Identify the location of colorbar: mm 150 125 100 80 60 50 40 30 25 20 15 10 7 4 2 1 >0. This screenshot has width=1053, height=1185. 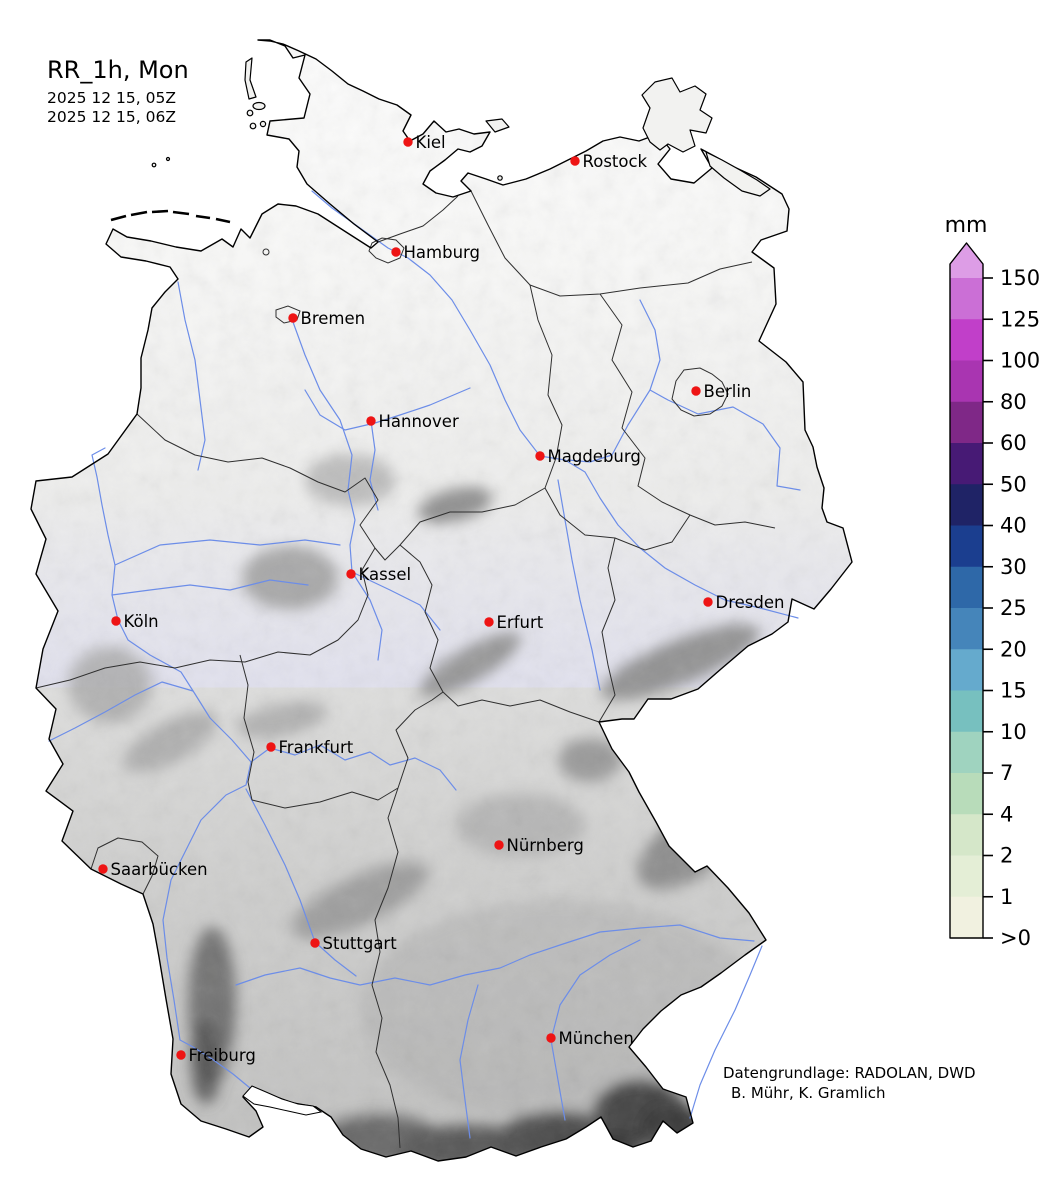
(993, 581).